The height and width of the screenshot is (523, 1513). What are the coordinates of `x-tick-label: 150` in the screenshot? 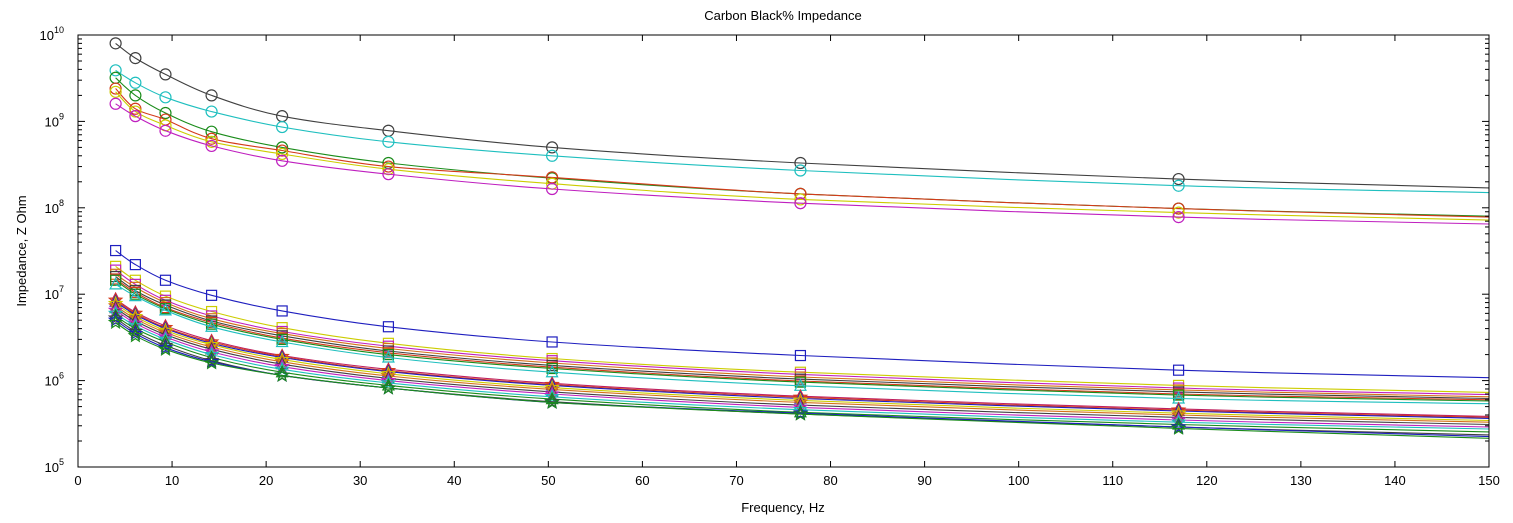 It's located at (1489, 480).